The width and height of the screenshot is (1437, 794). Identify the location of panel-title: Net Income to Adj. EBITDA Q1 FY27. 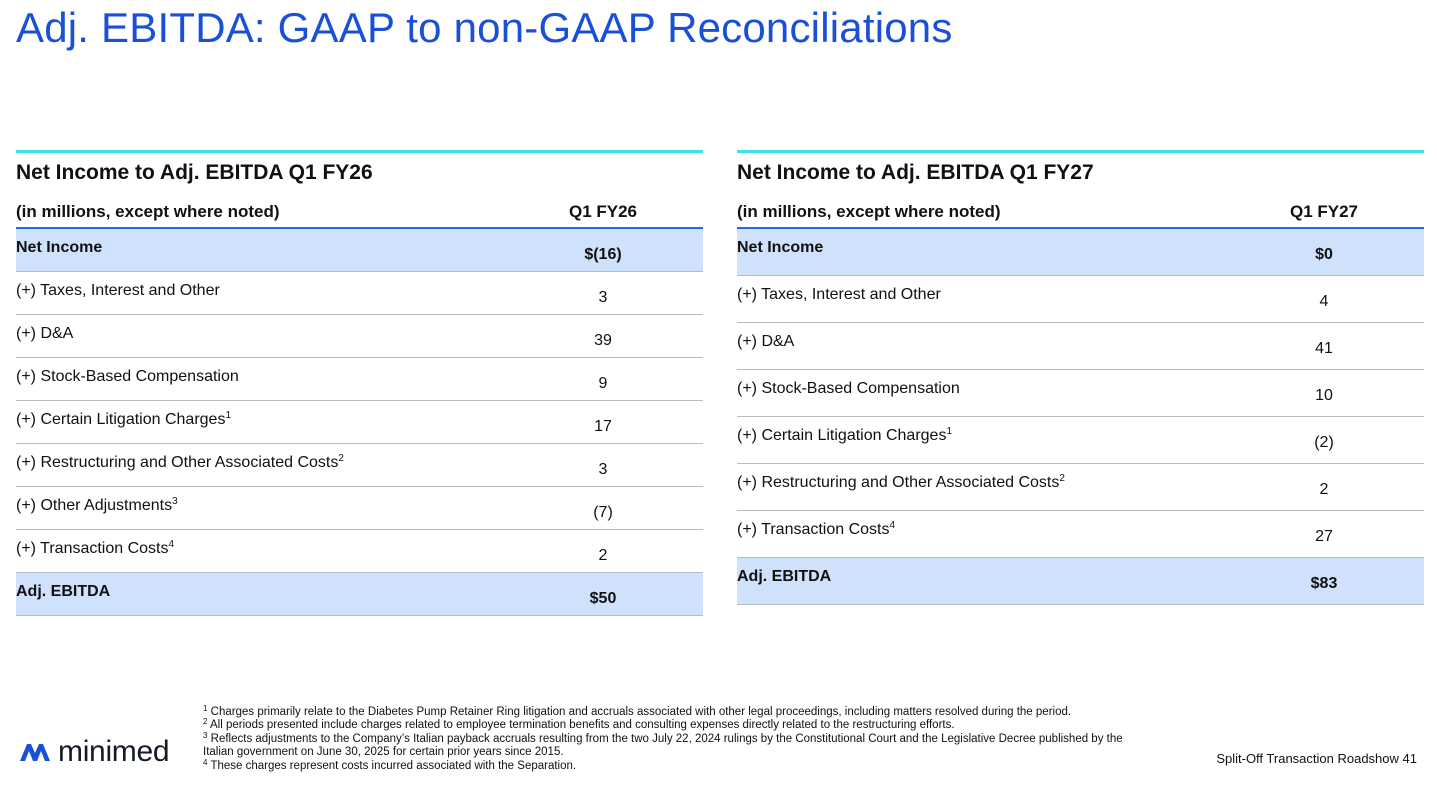
(915, 172).